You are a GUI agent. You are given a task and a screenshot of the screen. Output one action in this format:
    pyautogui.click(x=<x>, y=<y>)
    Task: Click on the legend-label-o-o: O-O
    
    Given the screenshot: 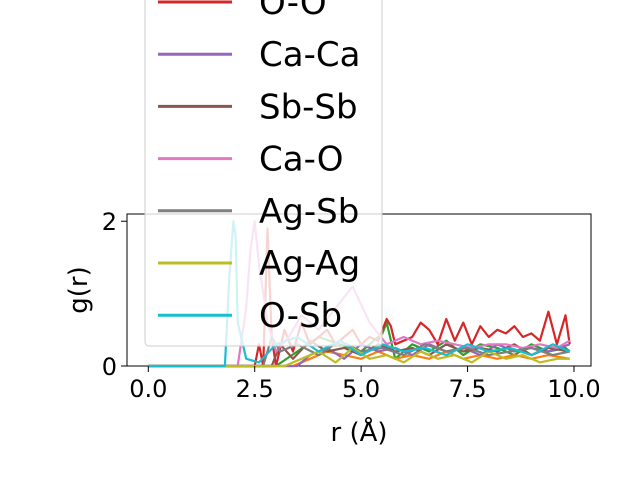 What is the action you would take?
    pyautogui.click(x=293, y=11)
    